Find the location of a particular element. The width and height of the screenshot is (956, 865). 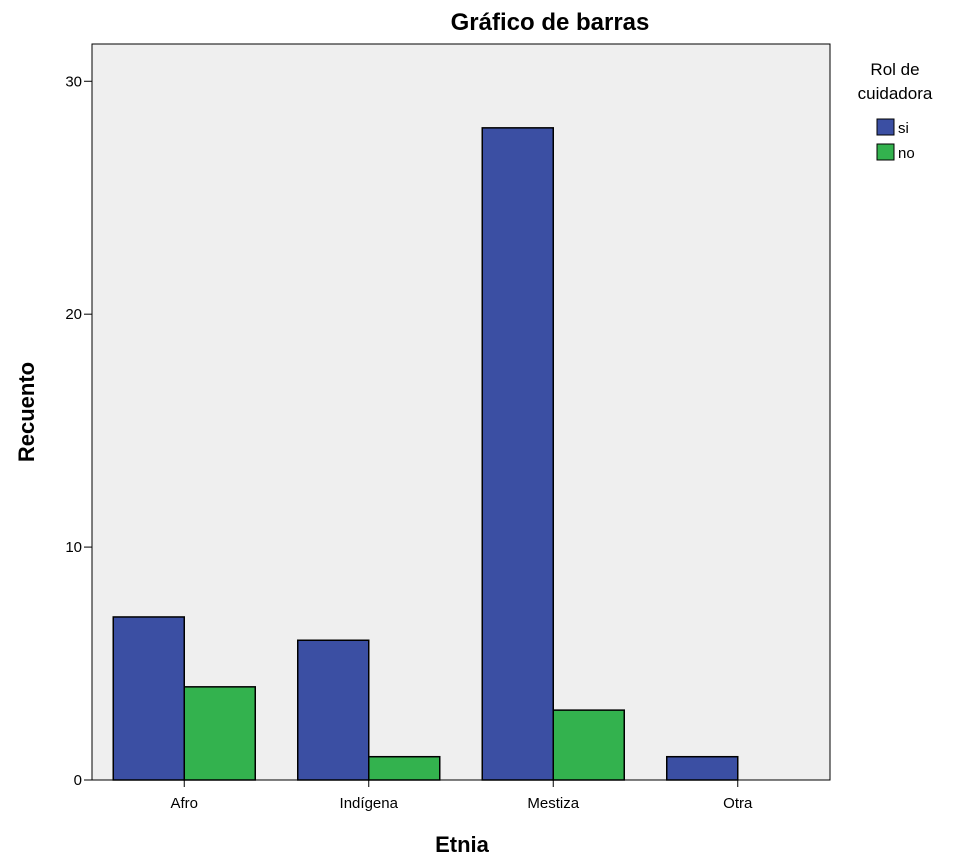

y-tick-label: 30 is located at coordinates (73, 81).